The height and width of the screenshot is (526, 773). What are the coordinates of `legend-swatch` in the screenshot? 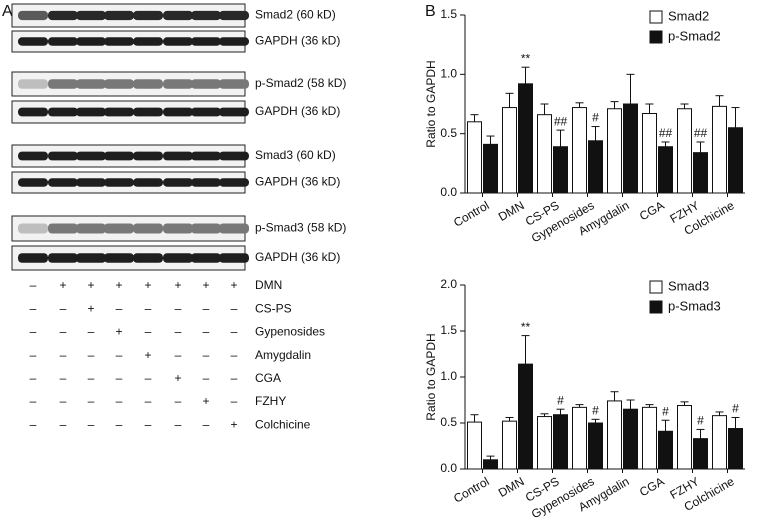 It's located at (656, 17).